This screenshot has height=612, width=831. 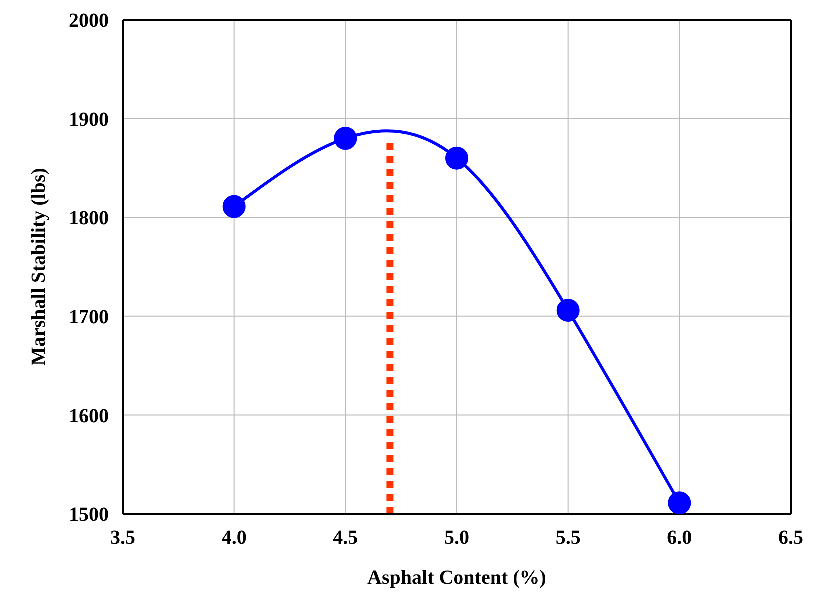 I want to click on x-tick-label: 6.5, so click(x=791, y=538).